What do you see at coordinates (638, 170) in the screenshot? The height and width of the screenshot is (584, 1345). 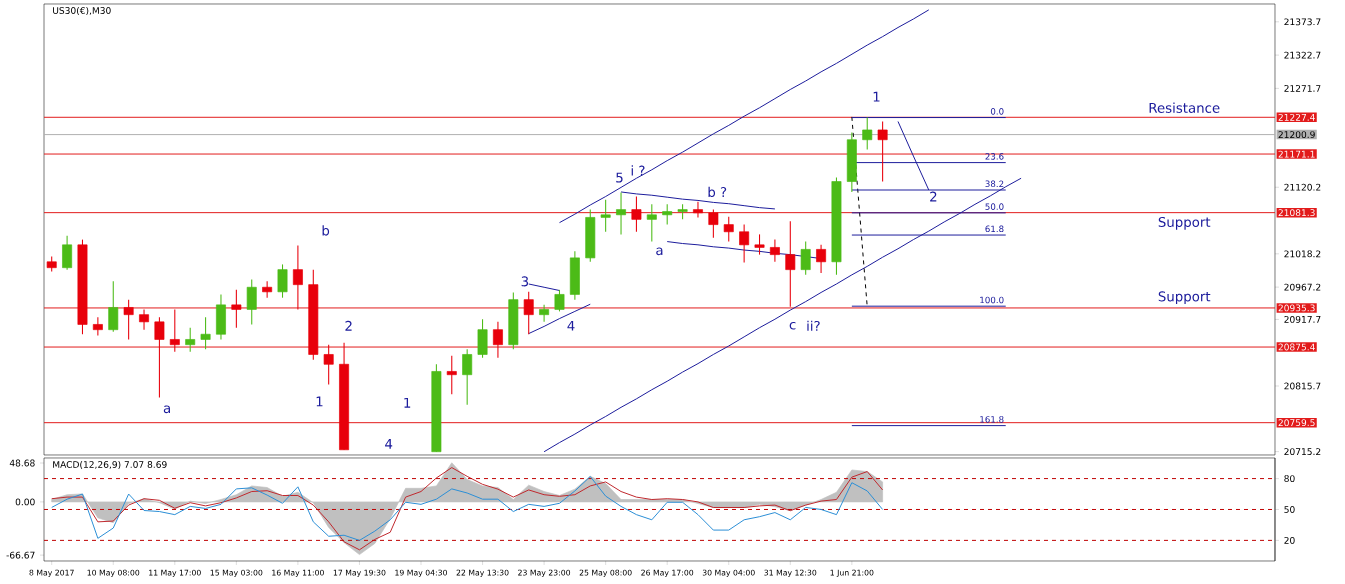 I see `annotation: i ?` at bounding box center [638, 170].